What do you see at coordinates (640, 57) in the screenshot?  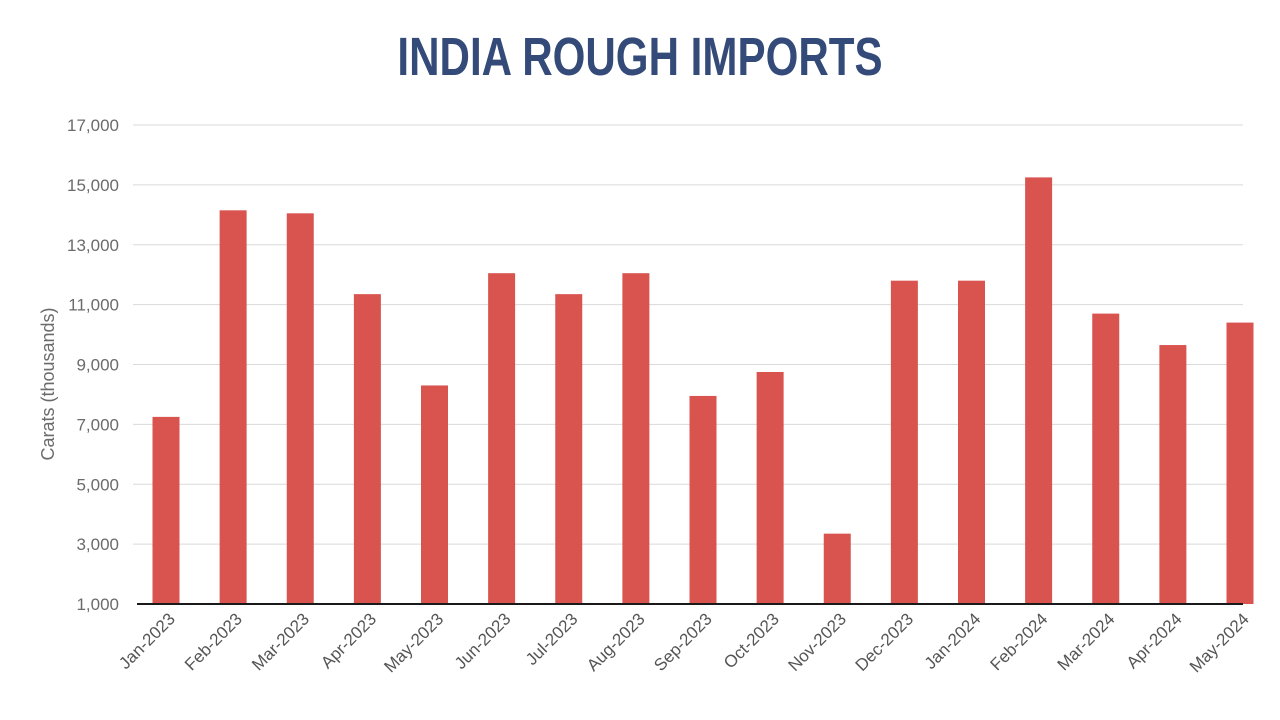 I see `chart-title: INDIA ROUGH IMPORTS` at bounding box center [640, 57].